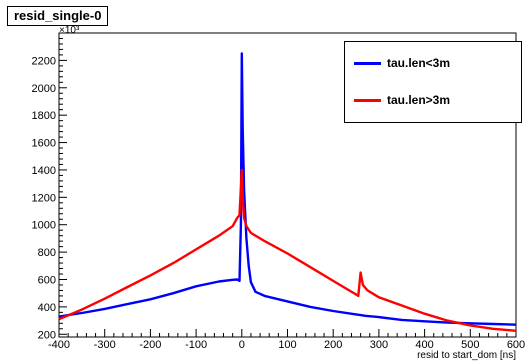 The height and width of the screenshot is (362, 527). What do you see at coordinates (47, 308) in the screenshot?
I see `y-tick-label: 400` at bounding box center [47, 308].